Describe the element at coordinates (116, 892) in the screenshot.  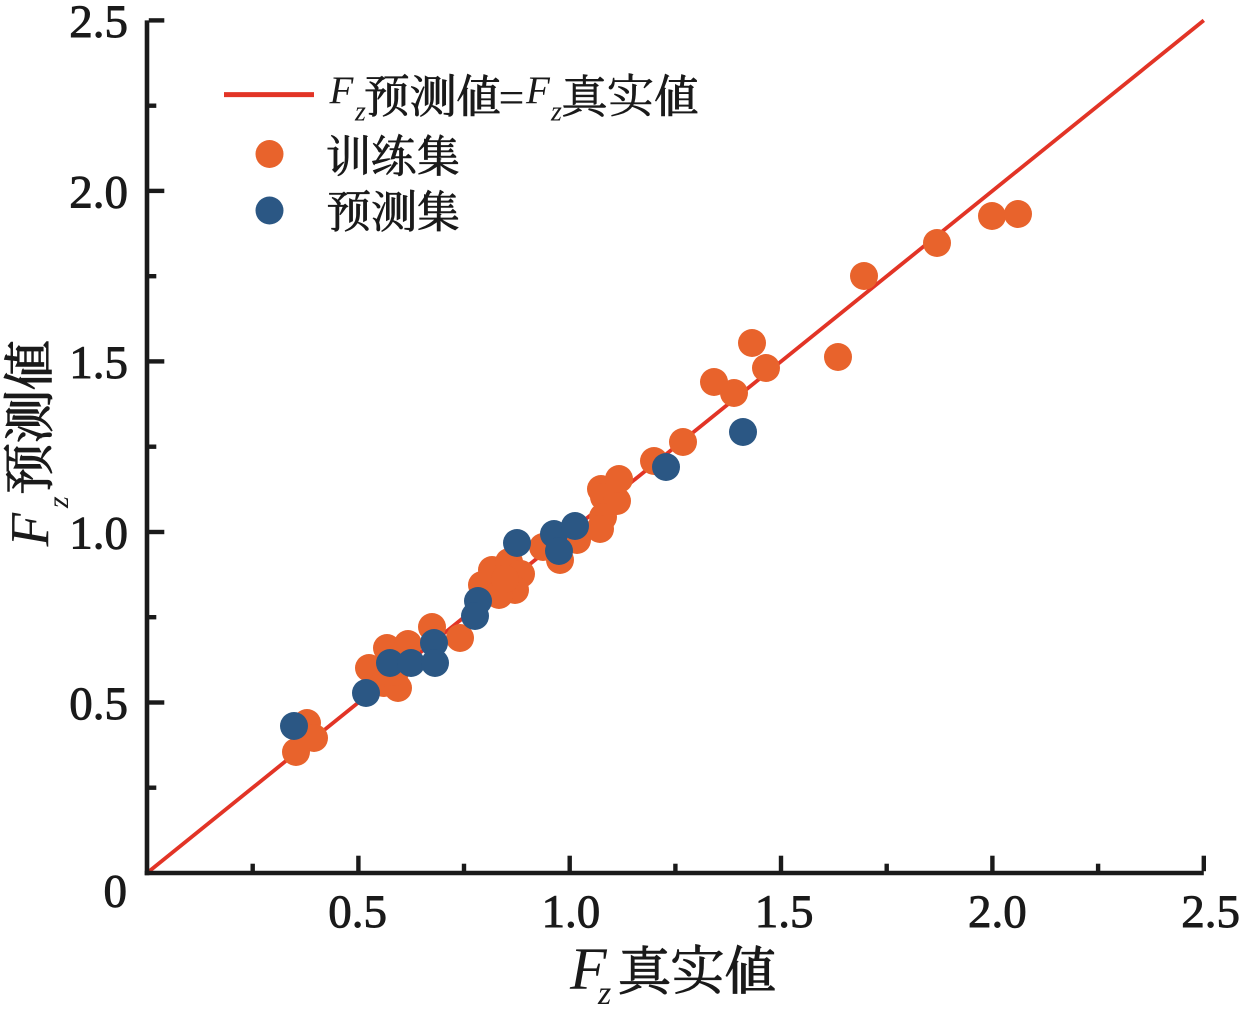
I see `svg-text: 0` at that location.